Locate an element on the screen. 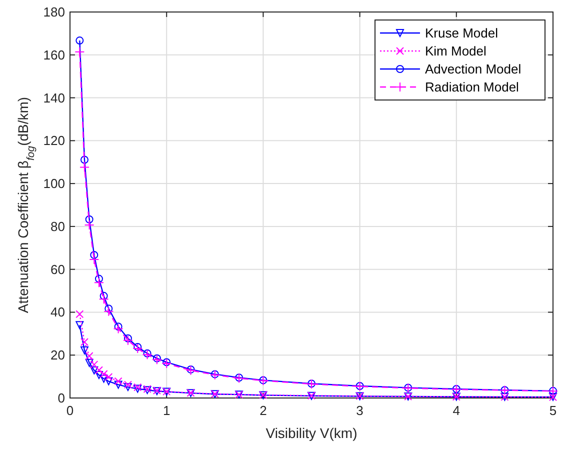 This screenshot has height=450, width=563. legend-label: Radiation Model is located at coordinates (472, 87).